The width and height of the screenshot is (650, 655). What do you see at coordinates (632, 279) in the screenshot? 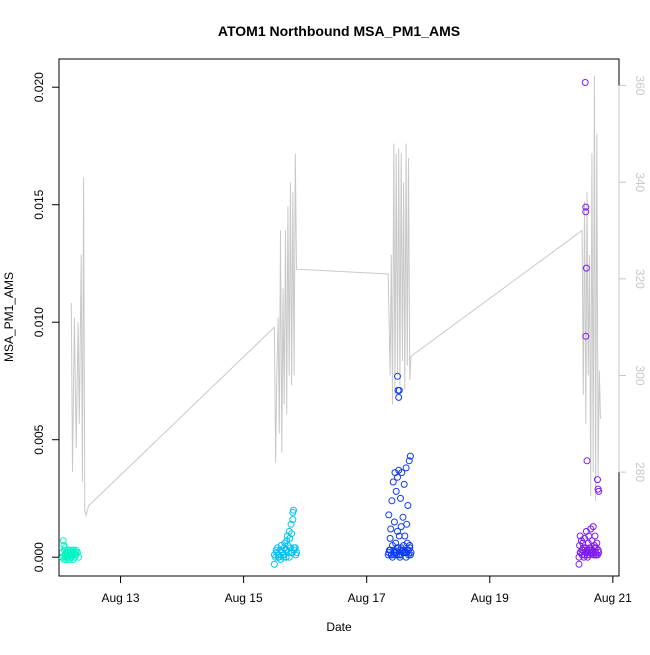
I see `y2-axis: 280 300 320 340 360` at bounding box center [632, 279].